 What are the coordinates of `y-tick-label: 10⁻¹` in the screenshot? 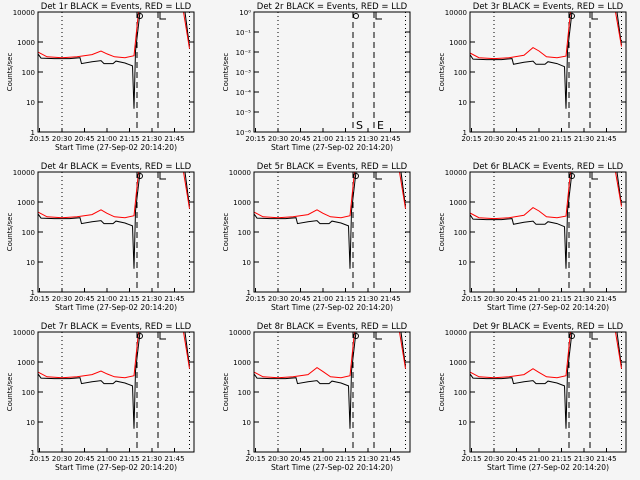 It's located at (244, 33).